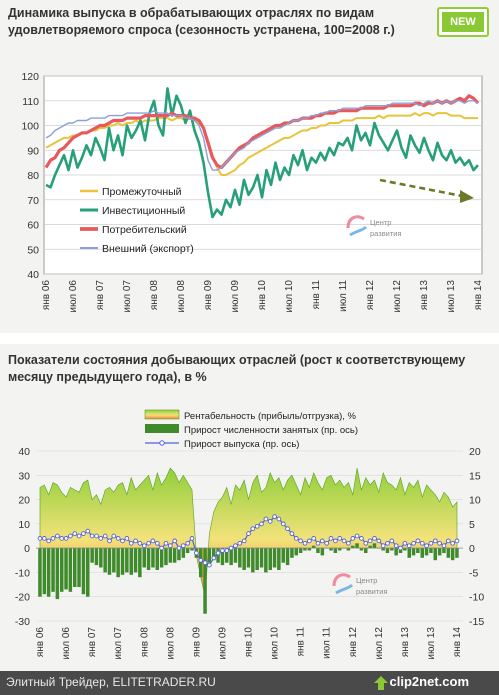 The image size is (499, 695). What do you see at coordinates (162, 414) in the screenshot?
I see `chart2-legend-swatch-area` at bounding box center [162, 414].